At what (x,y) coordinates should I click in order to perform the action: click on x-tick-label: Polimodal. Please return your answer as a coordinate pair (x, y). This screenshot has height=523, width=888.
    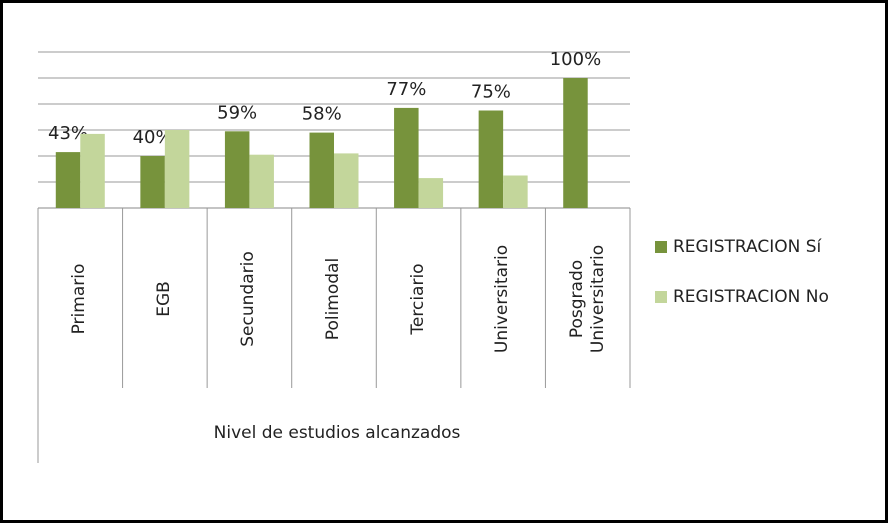
    Looking at the image, I should click on (333, 299).